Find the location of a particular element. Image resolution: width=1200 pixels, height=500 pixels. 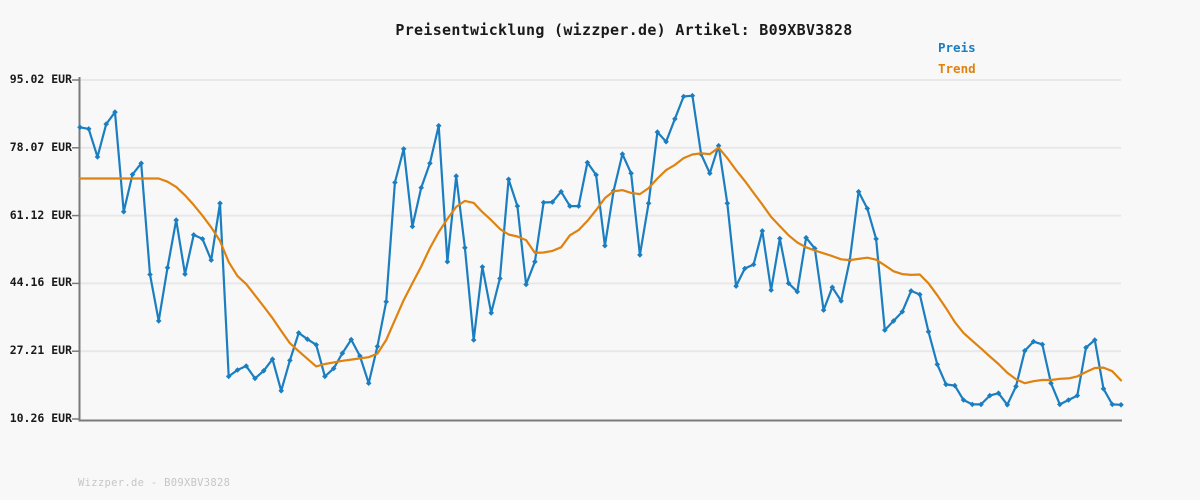

y-axis-label: 44.16 EUR is located at coordinates (40, 282).